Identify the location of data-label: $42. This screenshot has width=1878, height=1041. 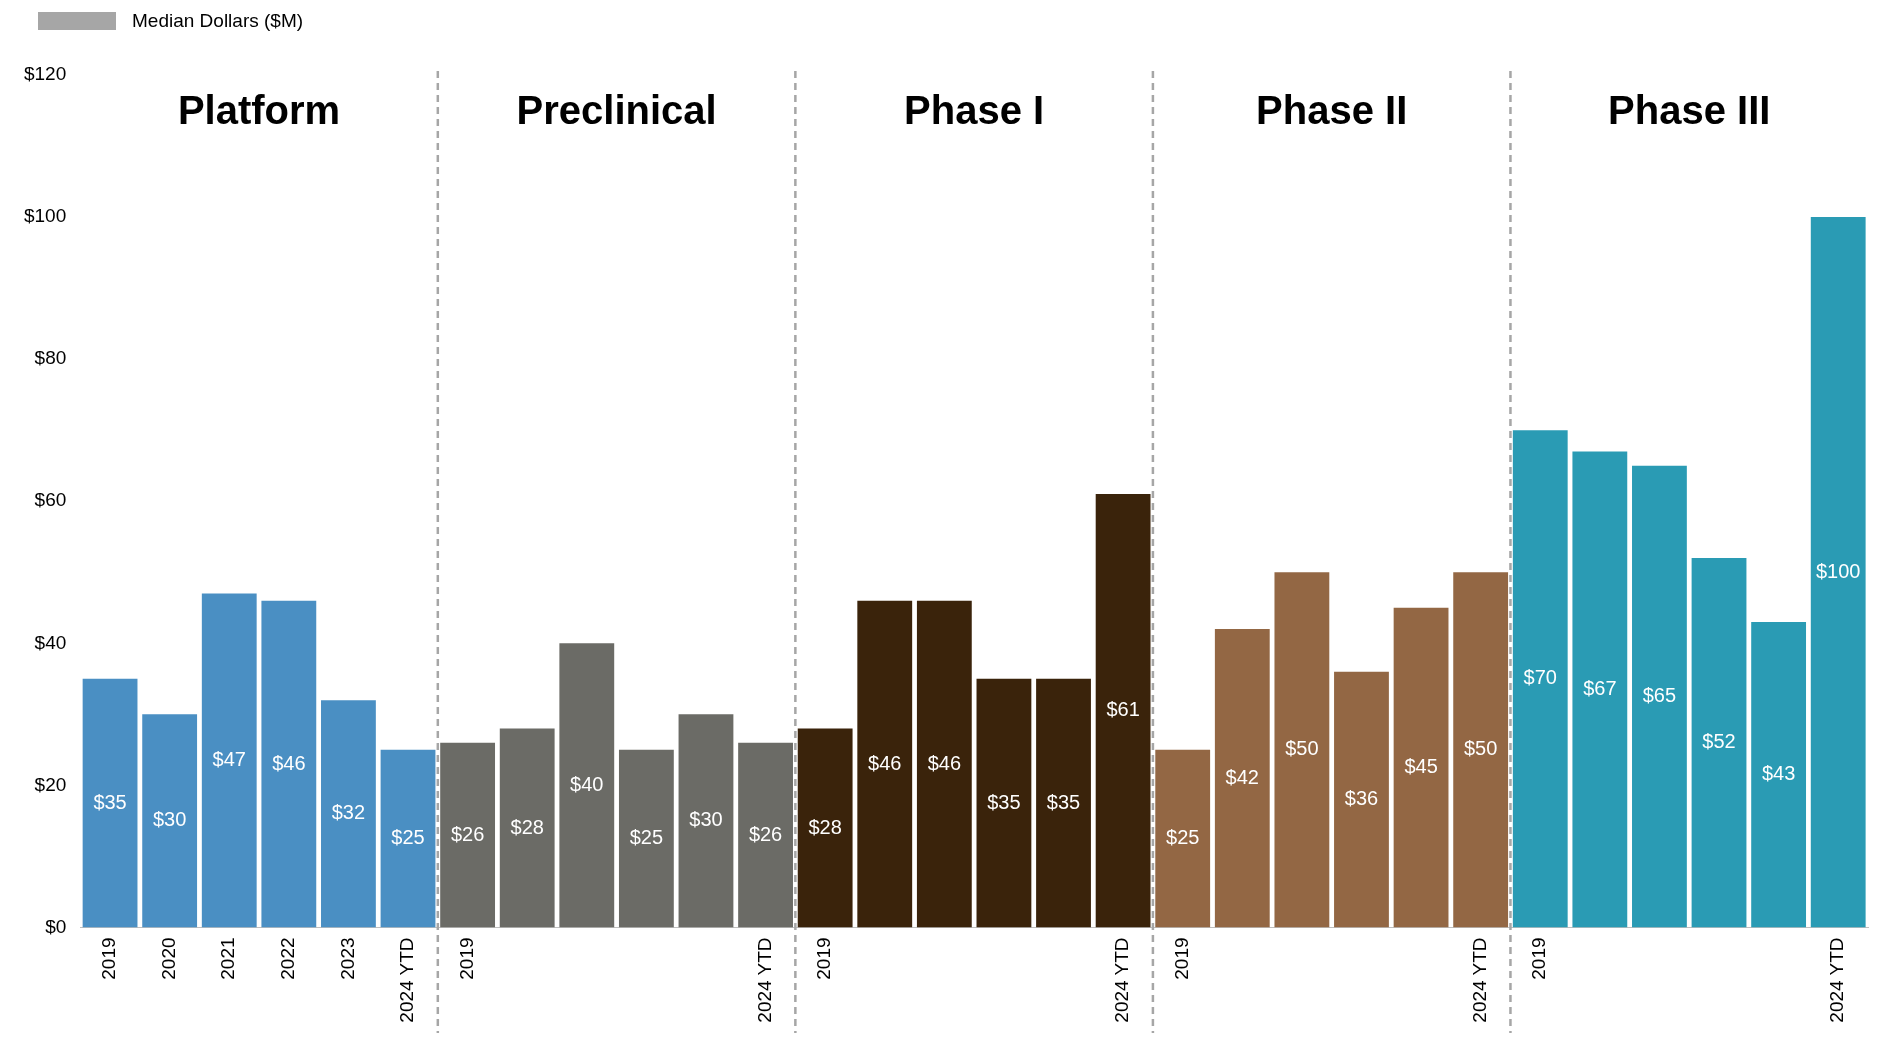
(1242, 776).